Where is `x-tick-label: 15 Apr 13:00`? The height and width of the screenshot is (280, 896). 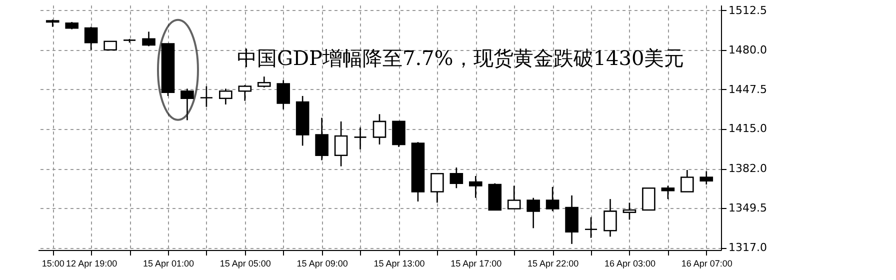 x-tick-label: 15 Apr 13:00 is located at coordinates (399, 263).